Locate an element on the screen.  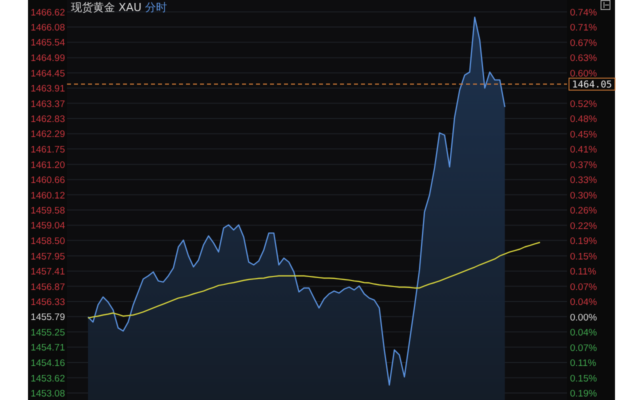
y2-tick-label: 0.71% is located at coordinates (584, 28).